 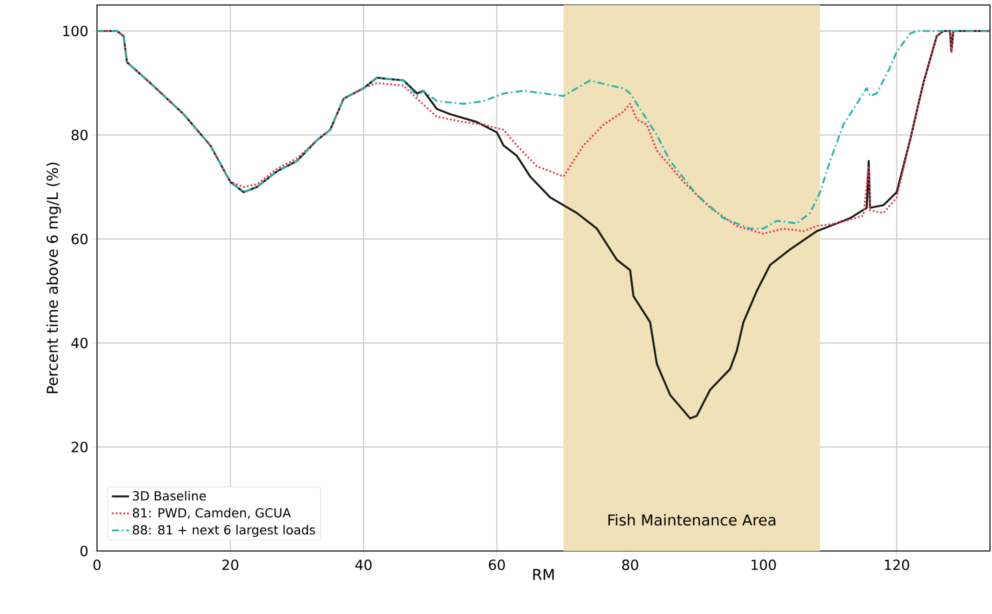 What do you see at coordinates (80, 239) in the screenshot?
I see `y-tick-label: 60` at bounding box center [80, 239].